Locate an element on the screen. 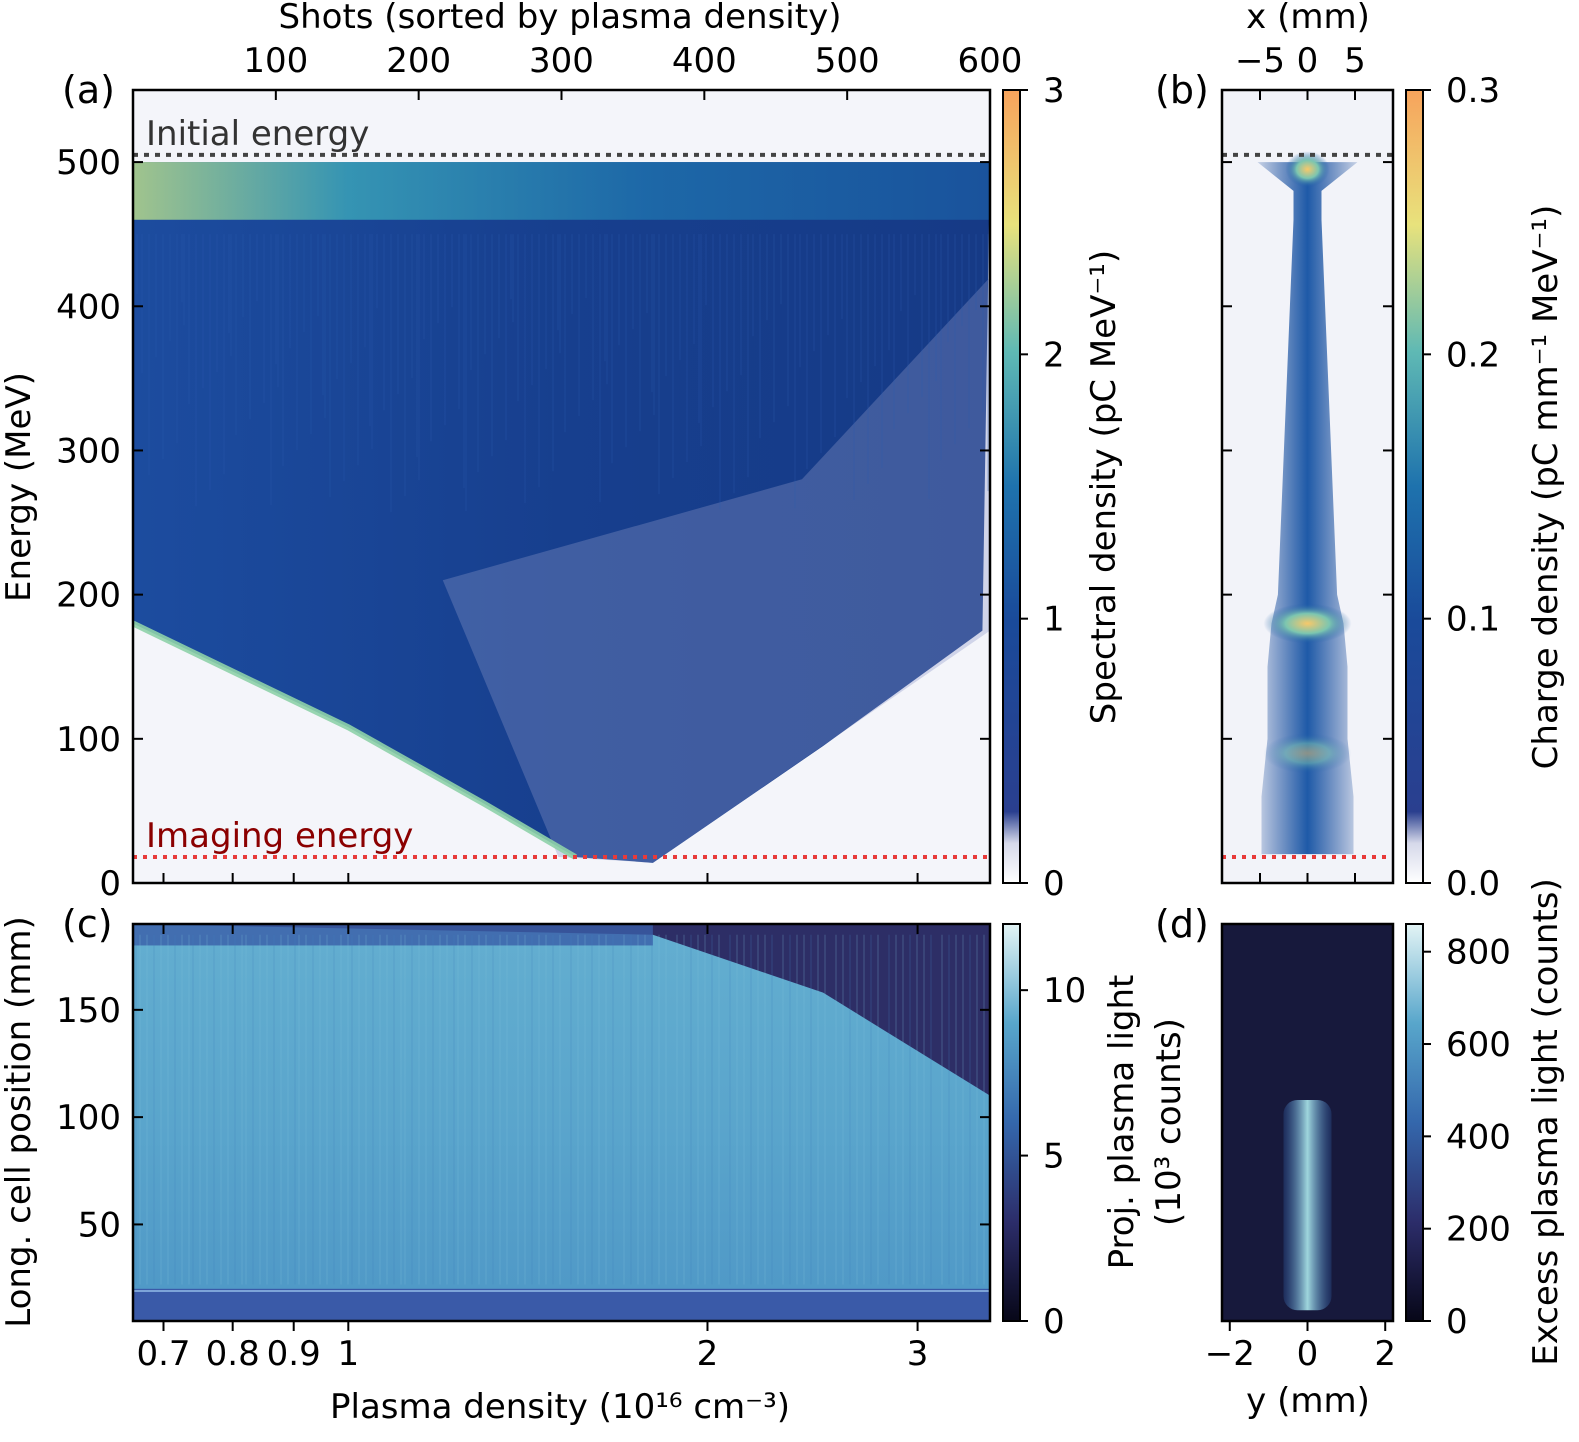 The image size is (1579, 1442). panel-c-colorbar is located at coordinates (1011, 1122).